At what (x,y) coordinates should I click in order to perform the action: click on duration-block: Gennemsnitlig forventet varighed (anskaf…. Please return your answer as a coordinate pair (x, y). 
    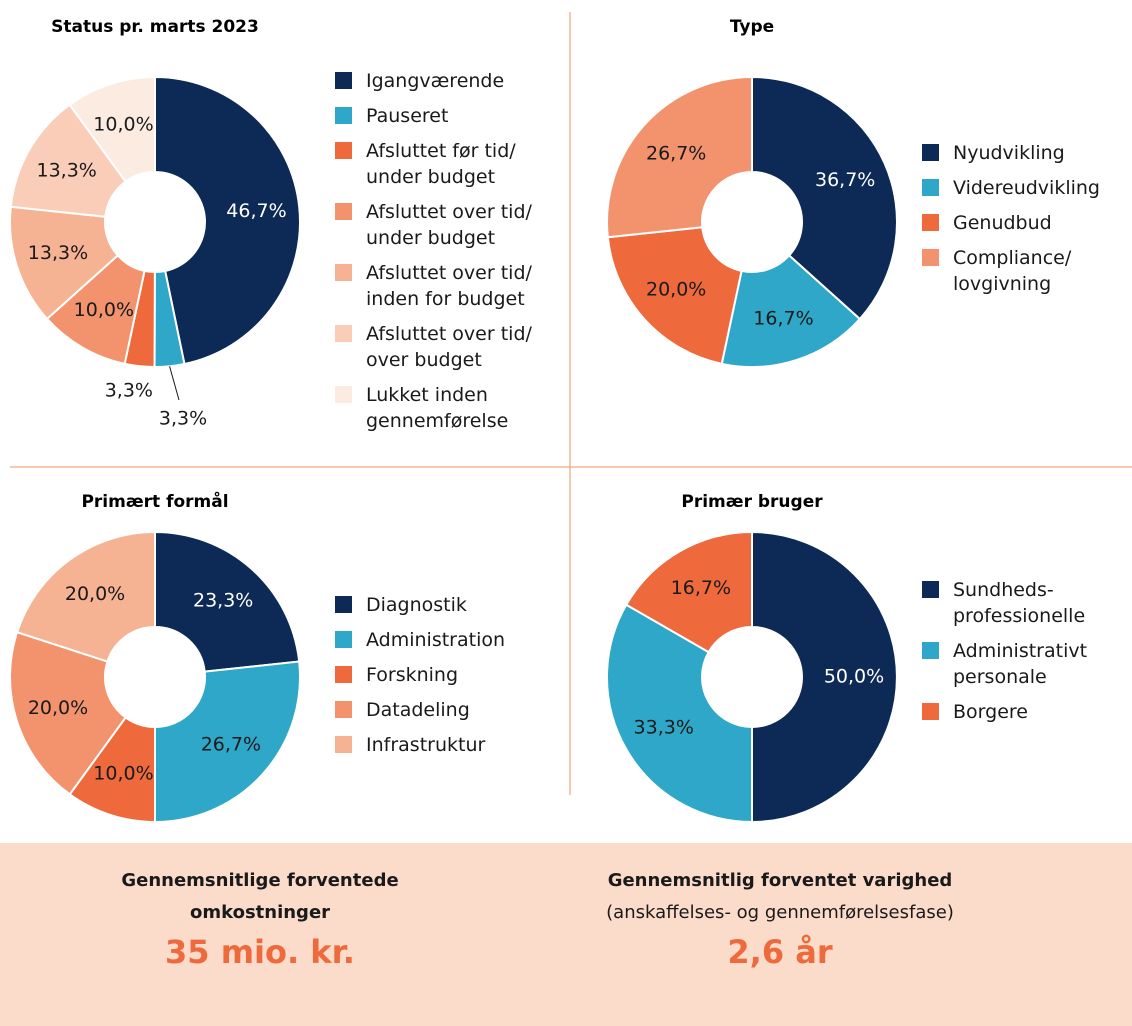
    Looking at the image, I should click on (780, 920).